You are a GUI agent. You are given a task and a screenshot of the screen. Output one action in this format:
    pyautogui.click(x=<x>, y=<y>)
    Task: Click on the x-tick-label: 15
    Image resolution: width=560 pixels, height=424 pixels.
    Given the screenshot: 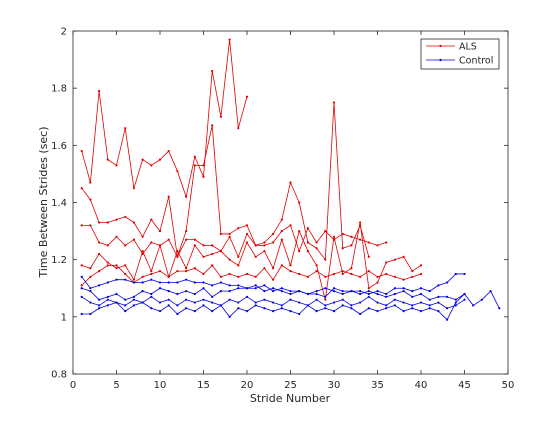 What is the action you would take?
    pyautogui.click(x=203, y=385)
    